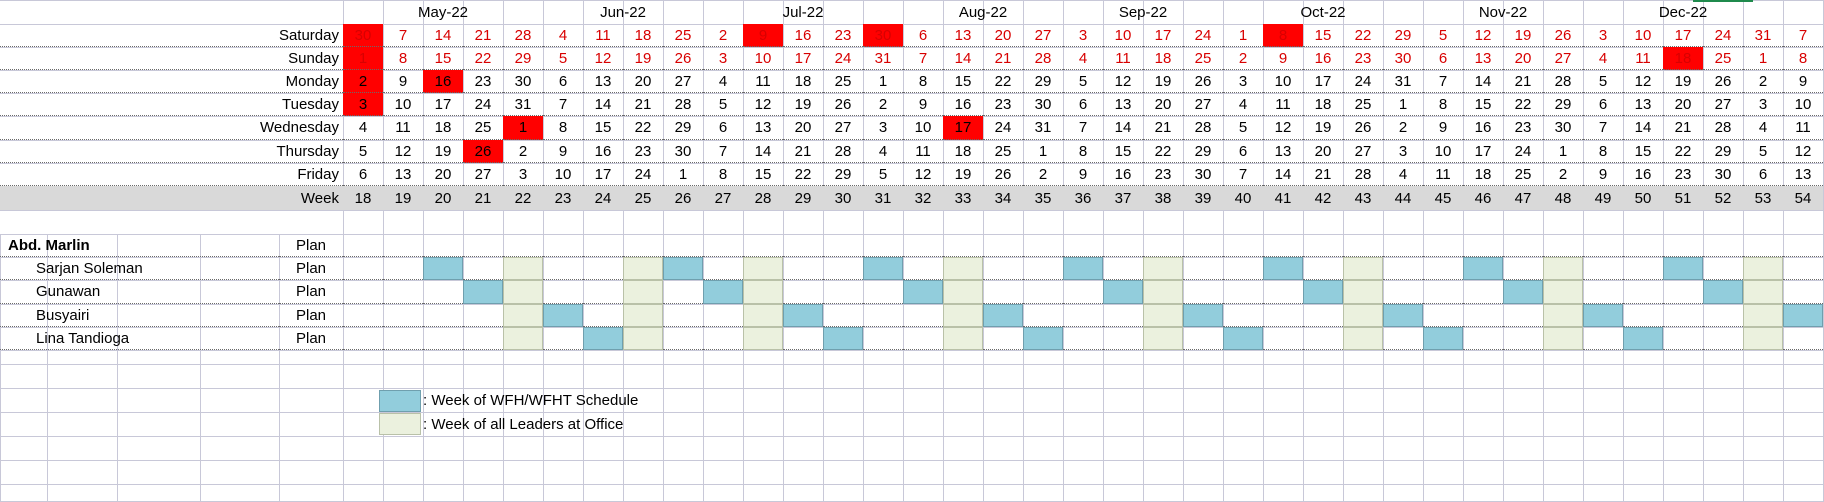 This screenshot has width=1824, height=502. What do you see at coordinates (363, 198) in the screenshot?
I see `week-number: 18` at bounding box center [363, 198].